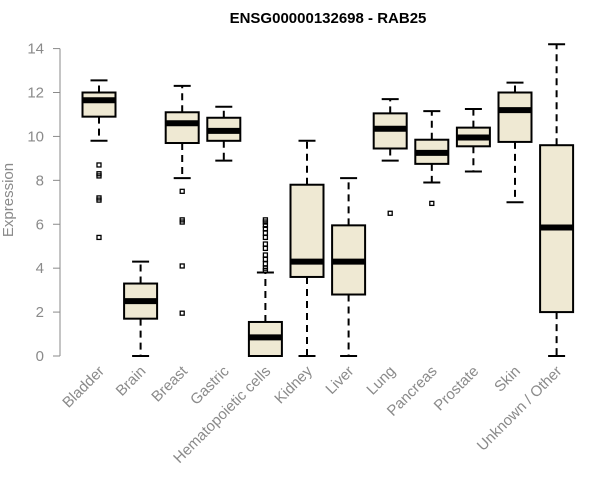  I want to click on y-tick-label: 10, so click(35, 136).